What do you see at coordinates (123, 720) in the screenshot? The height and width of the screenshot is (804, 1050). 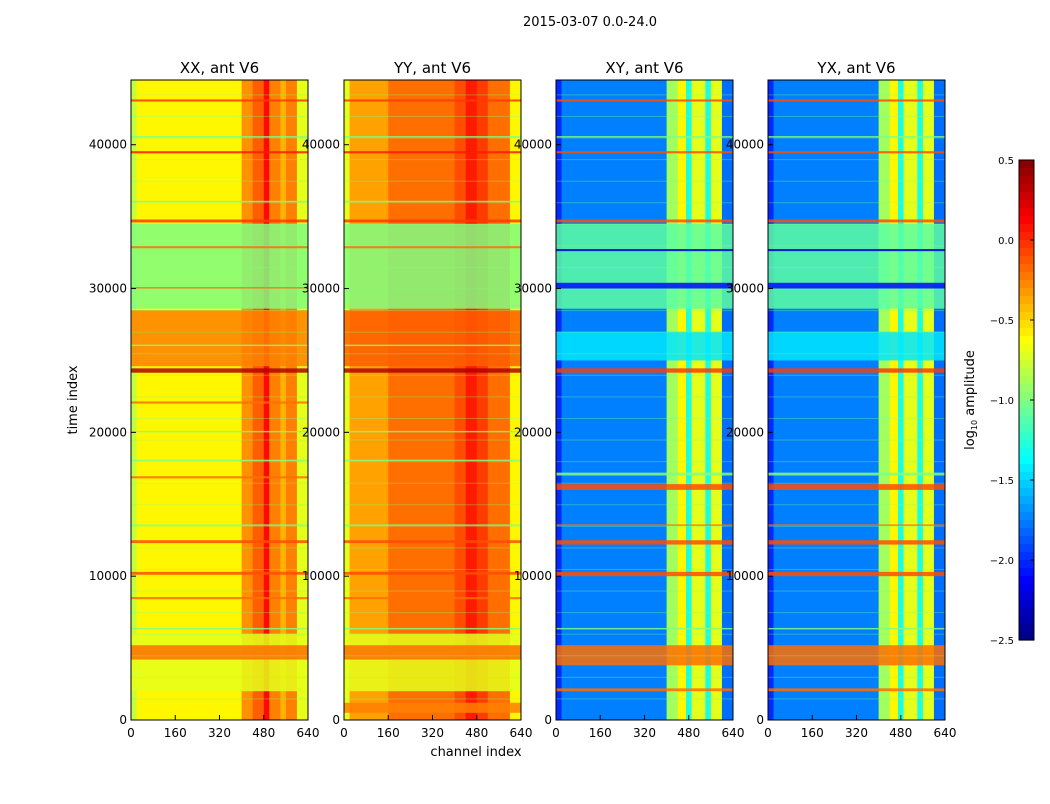 I see `y-tick-label: 0` at bounding box center [123, 720].